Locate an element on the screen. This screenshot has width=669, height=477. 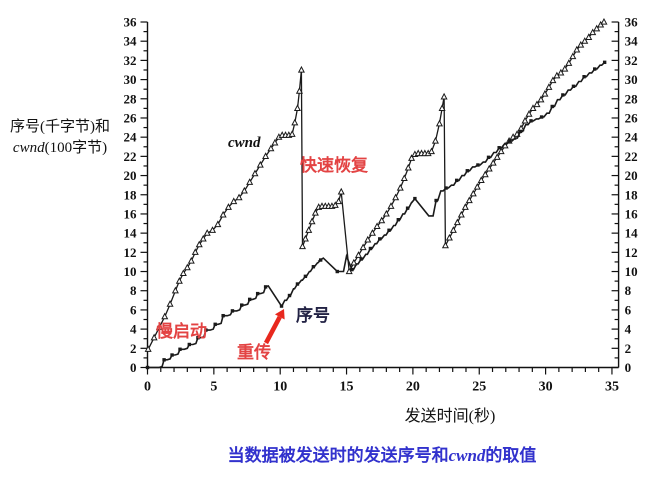
y-tick-label-right: 22 is located at coordinates (631, 156).